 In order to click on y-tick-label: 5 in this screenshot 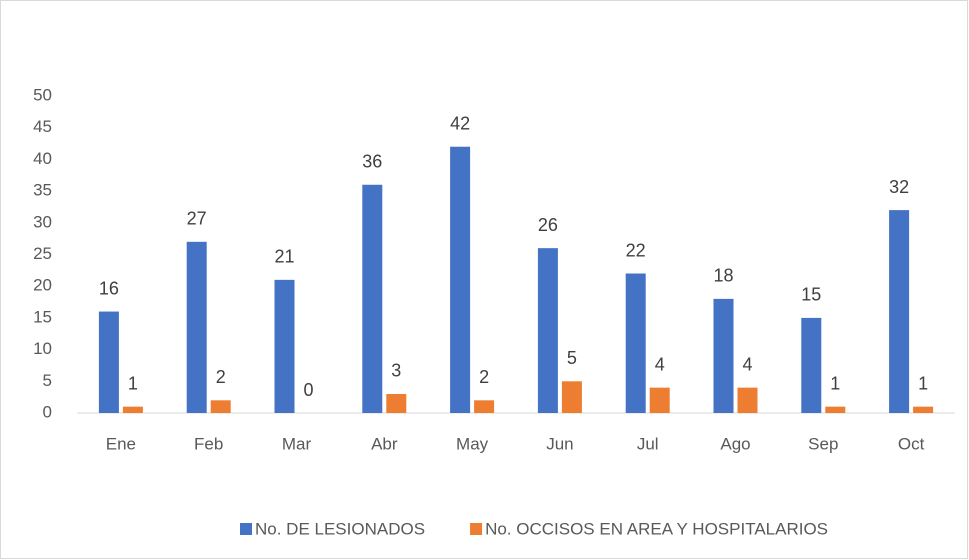, I will do `click(47, 380)`.